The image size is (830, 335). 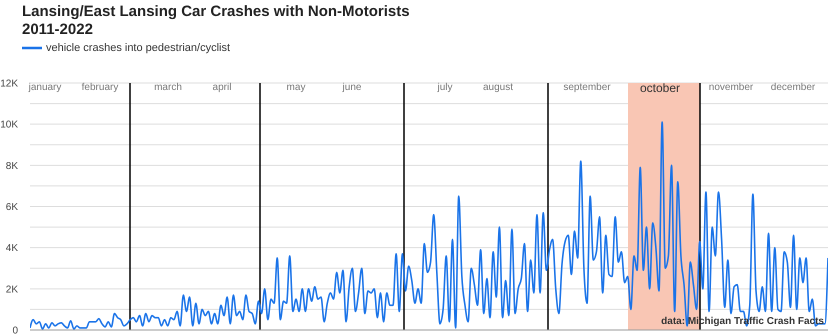 What do you see at coordinates (138, 48) in the screenshot?
I see `legend-label: vehicle crashes into pedestrian/cyclist` at bounding box center [138, 48].